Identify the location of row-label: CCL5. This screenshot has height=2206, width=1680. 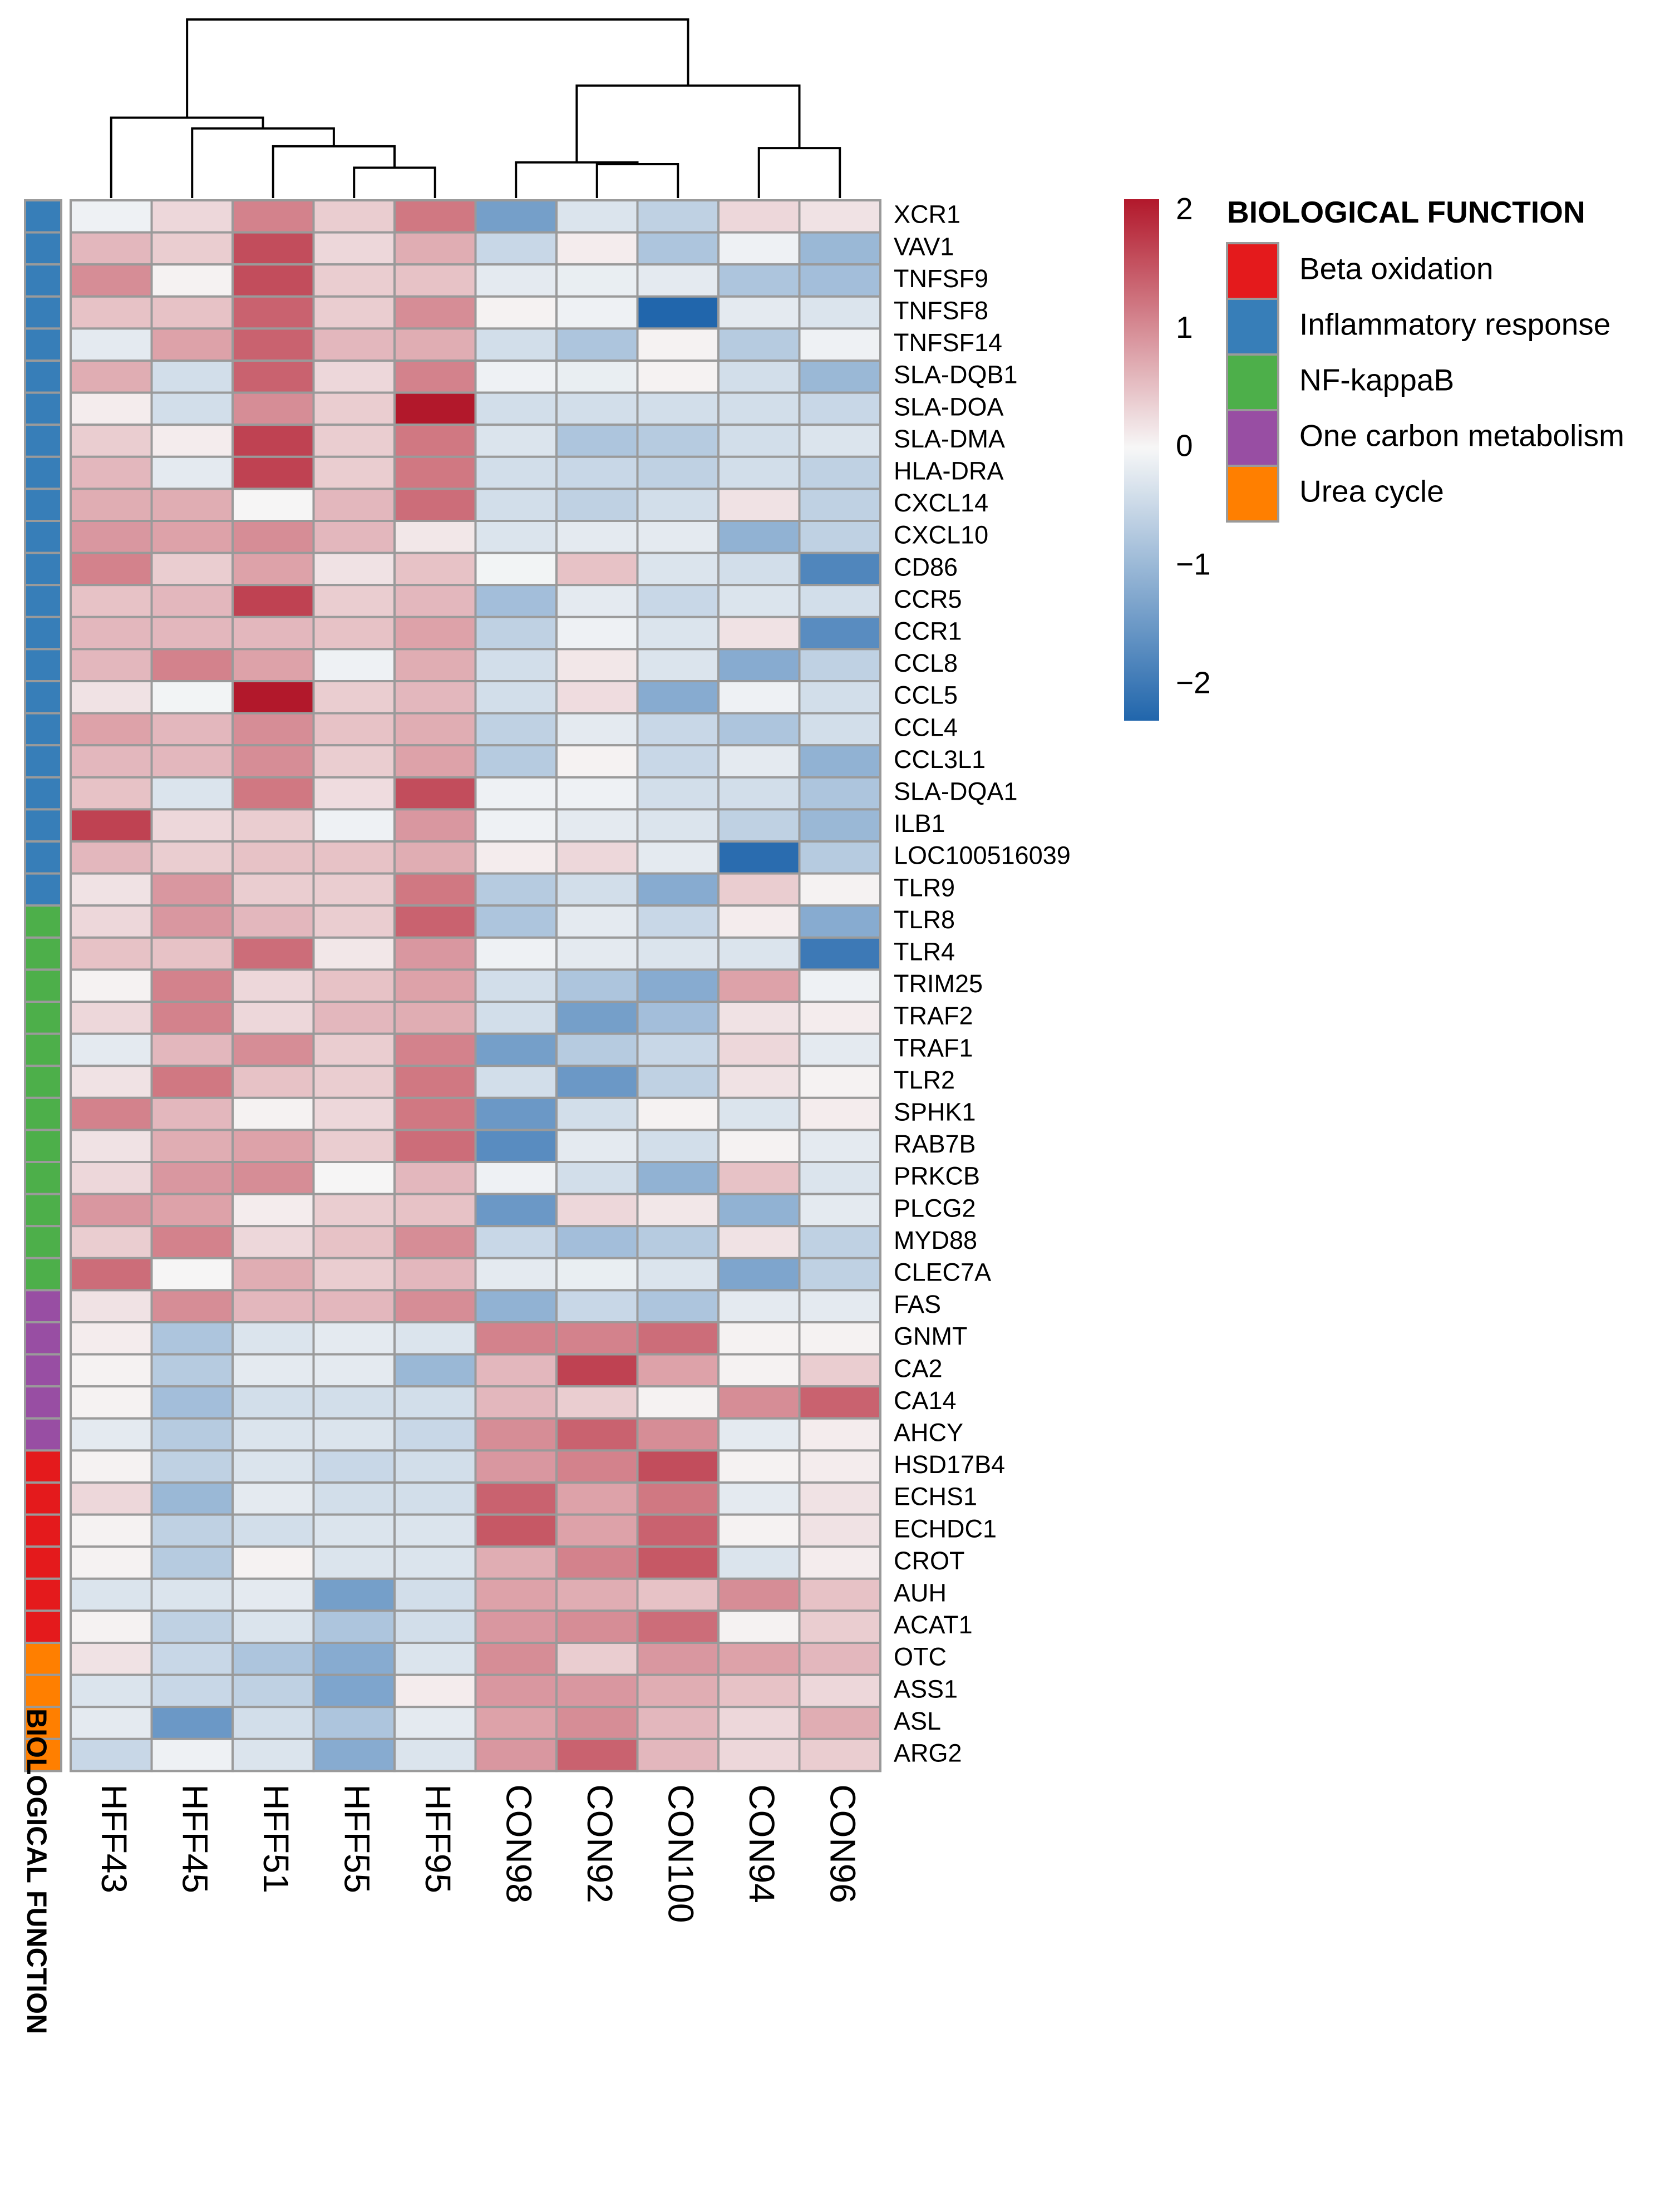
(926, 695).